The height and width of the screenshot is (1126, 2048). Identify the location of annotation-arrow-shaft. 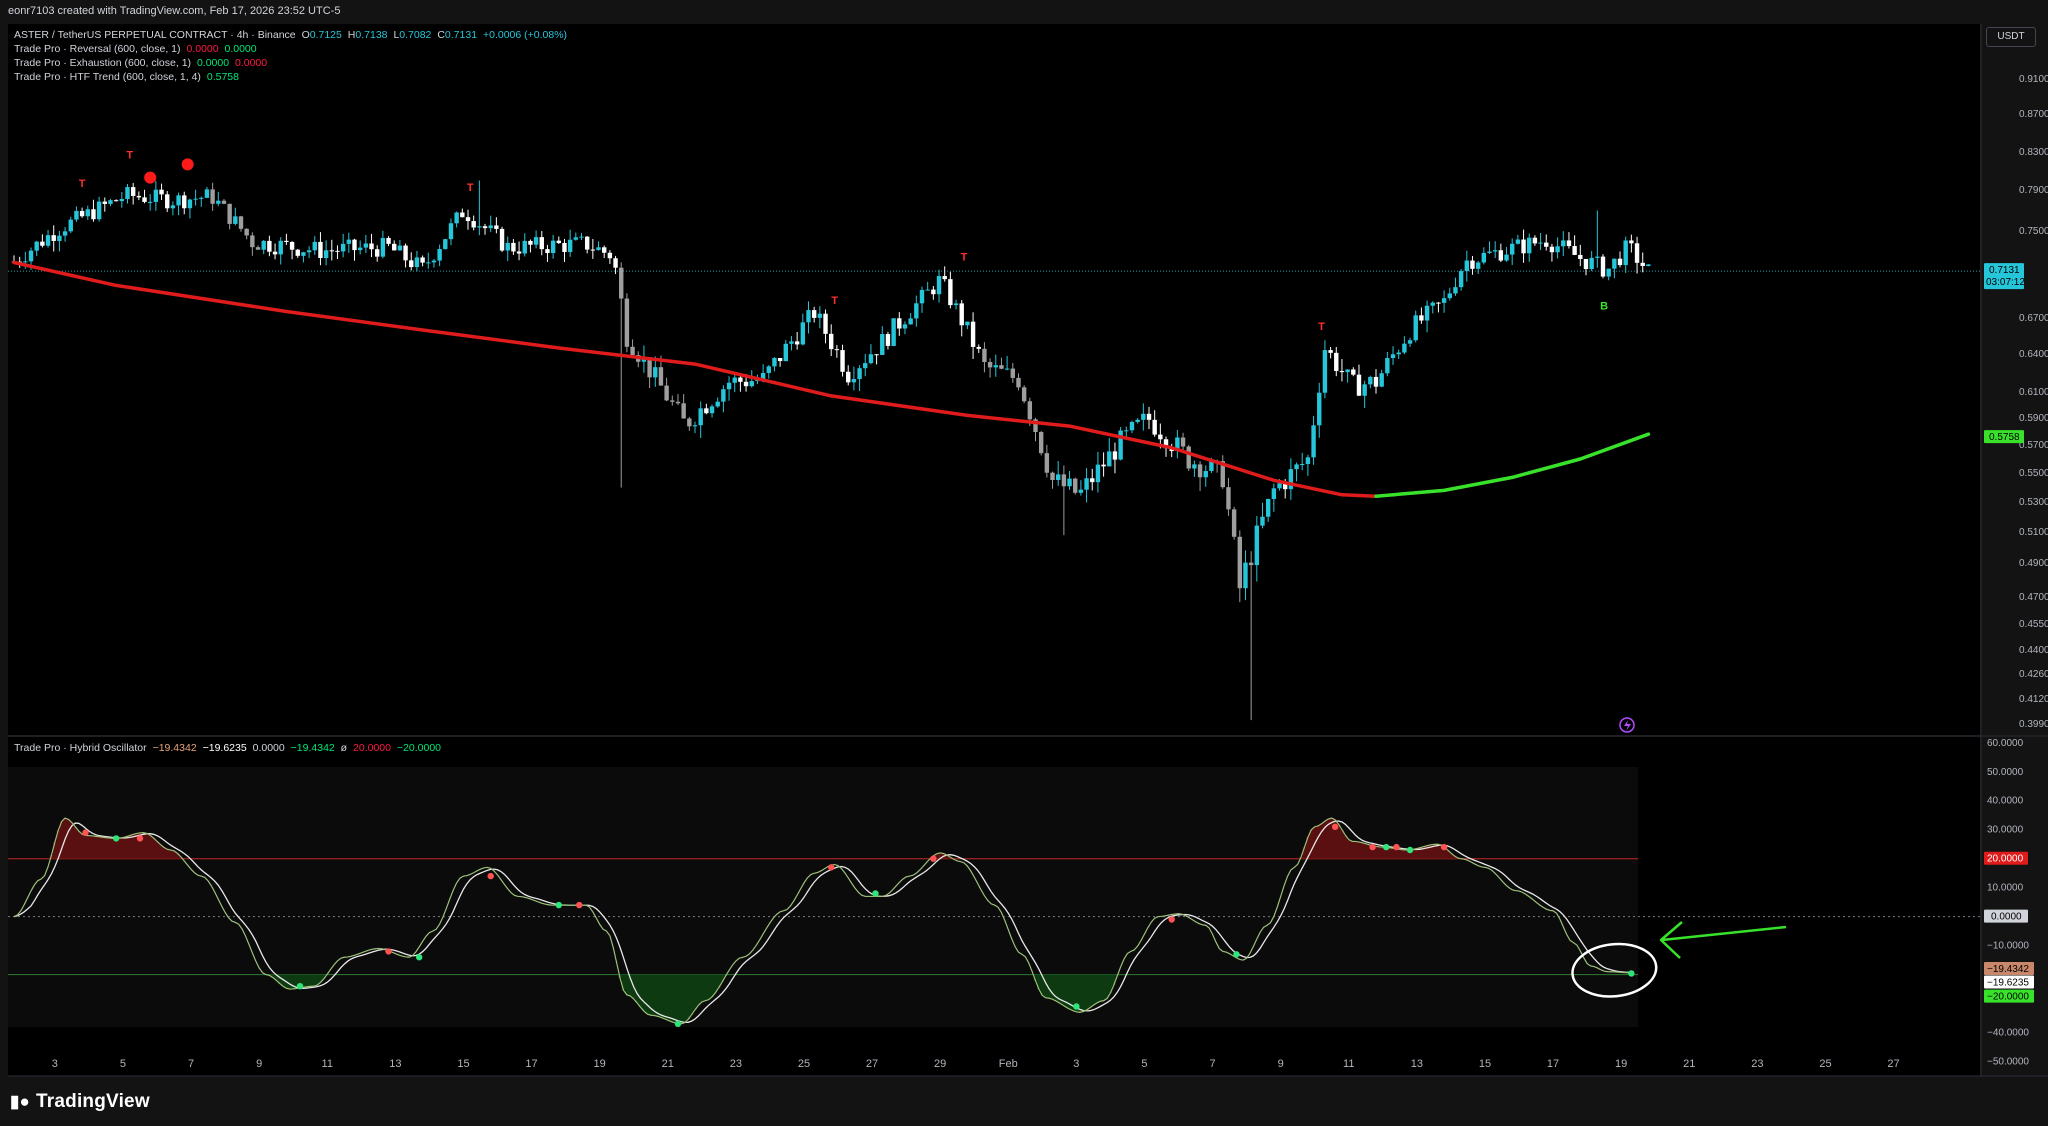
(1724, 933).